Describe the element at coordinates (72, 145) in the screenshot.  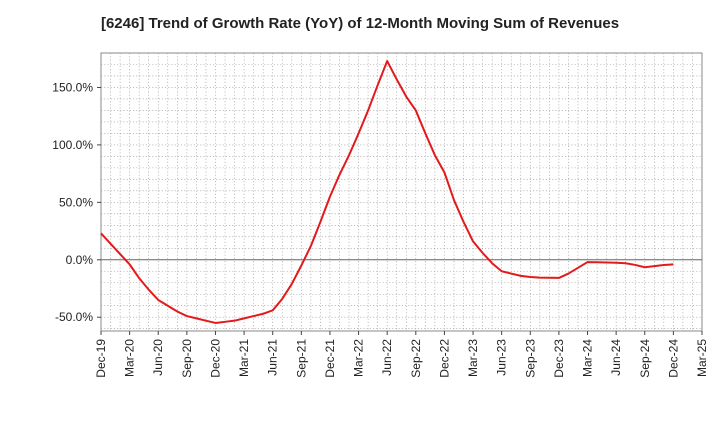
I see `y-tick-label: 100.0%` at that location.